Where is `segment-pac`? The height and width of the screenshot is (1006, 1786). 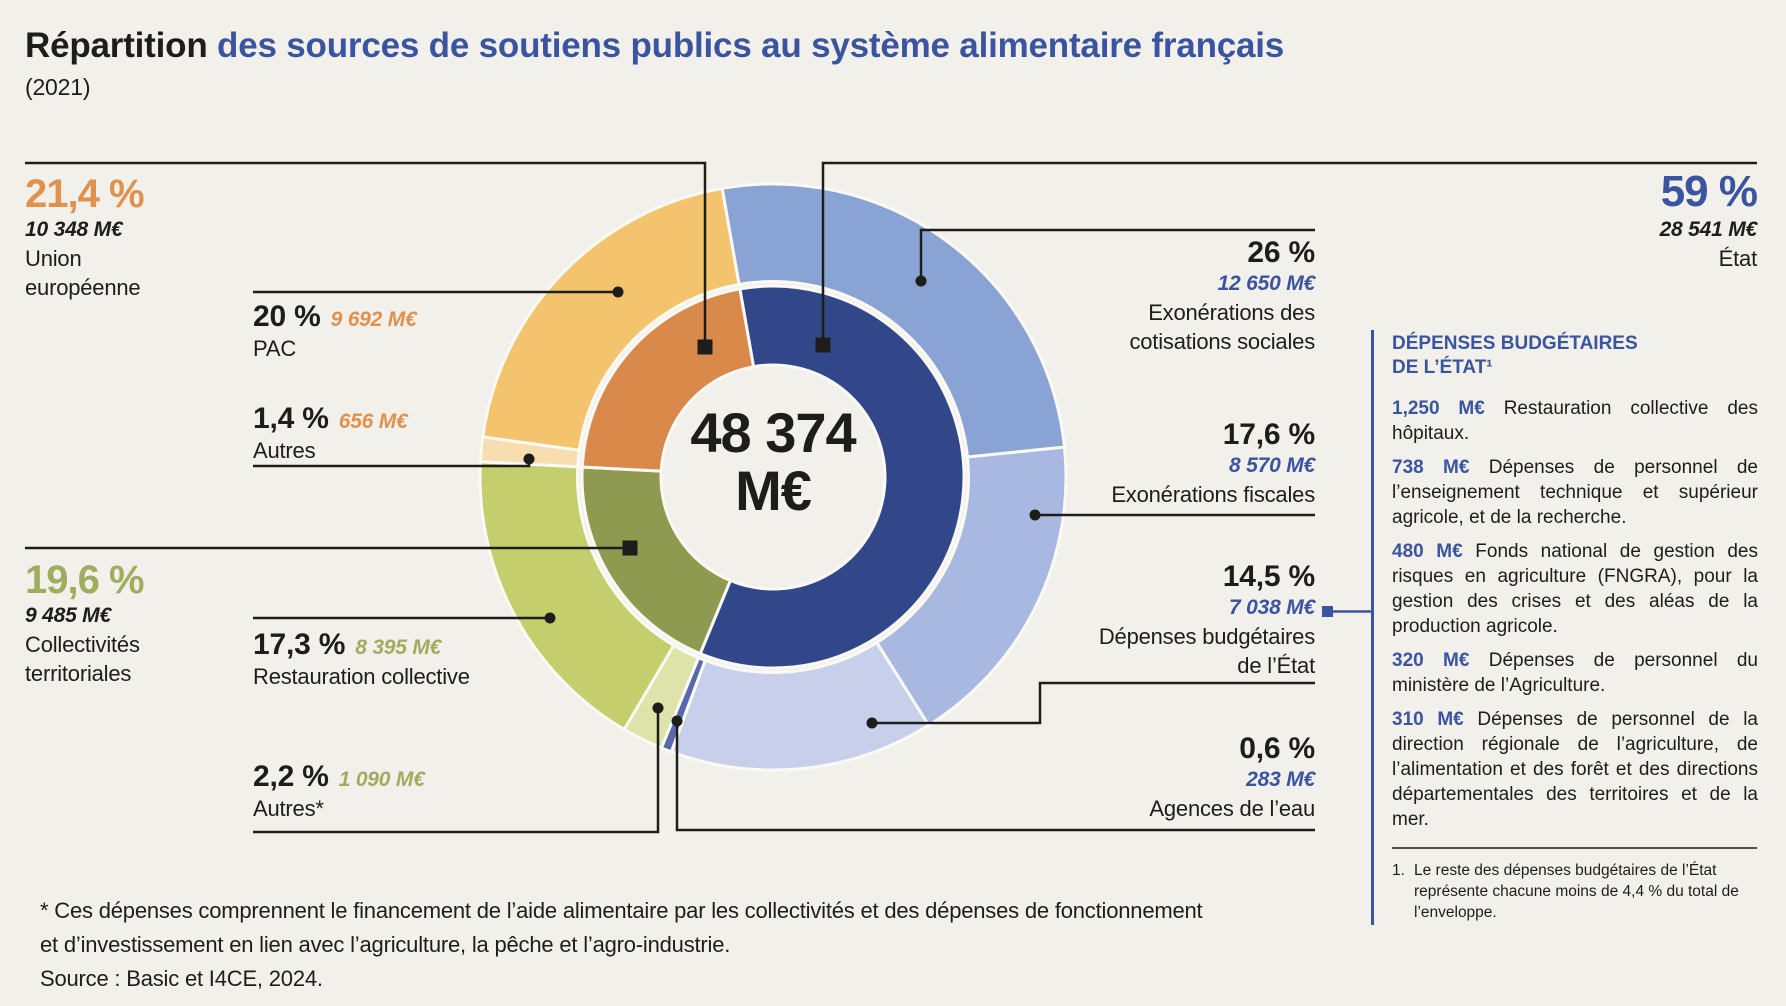
segment-pac is located at coordinates (611, 319).